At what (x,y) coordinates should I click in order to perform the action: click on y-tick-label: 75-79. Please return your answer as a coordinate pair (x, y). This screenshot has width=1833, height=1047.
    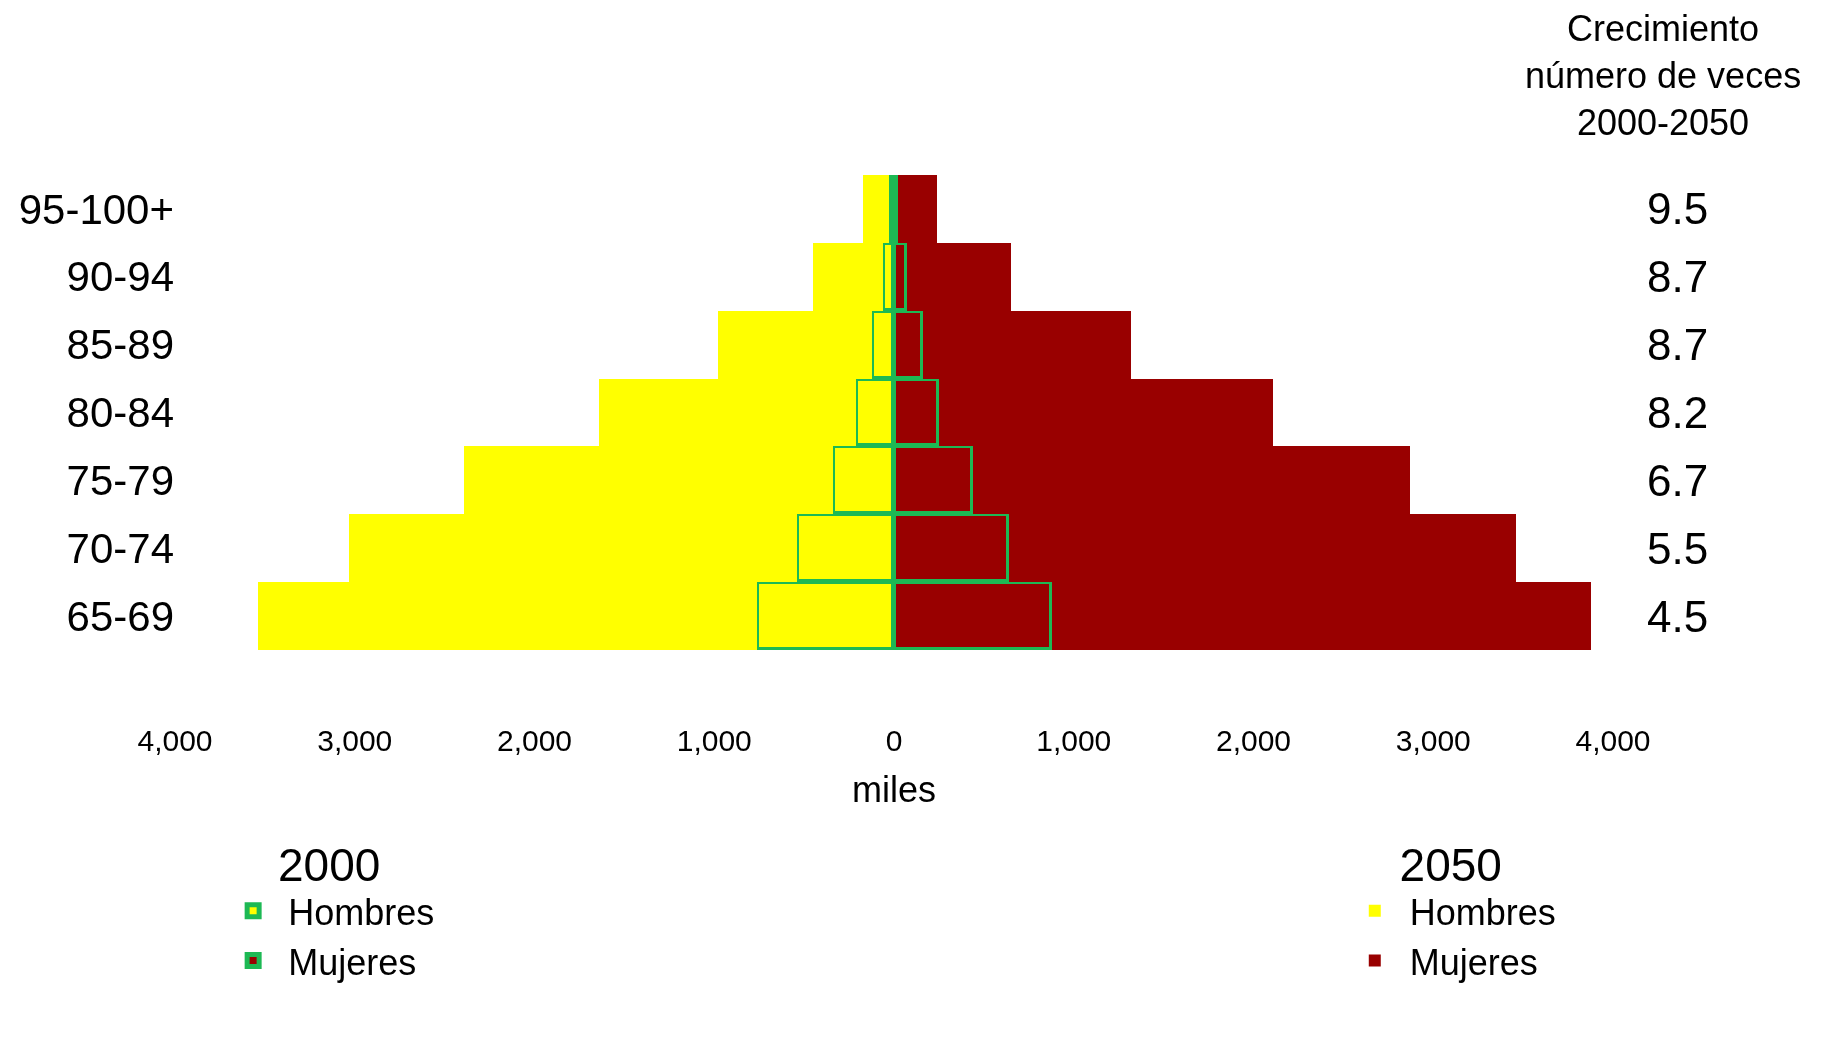
    Looking at the image, I should click on (120, 481).